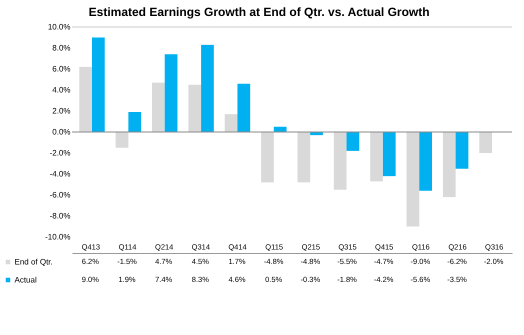 The width and height of the screenshot is (524, 335). Describe the element at coordinates (61, 132) in the screenshot. I see `y-tick-label: 0.0%` at that location.